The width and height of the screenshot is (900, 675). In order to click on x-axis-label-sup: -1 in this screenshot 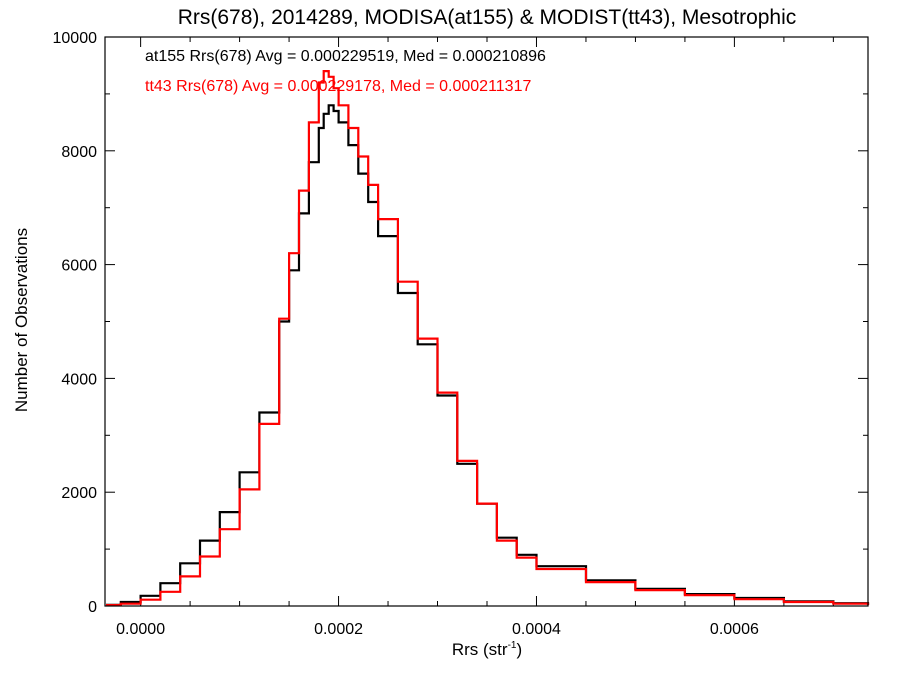, I will do `click(512, 645)`.